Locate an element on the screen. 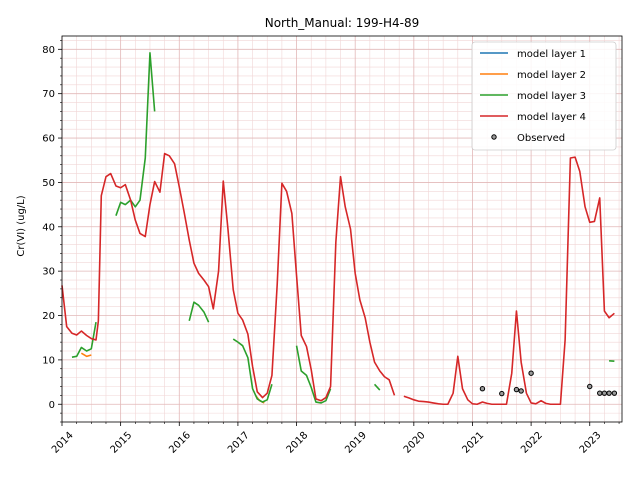 The width and height of the screenshot is (640, 480). y-tick-label: 20 is located at coordinates (48, 316).